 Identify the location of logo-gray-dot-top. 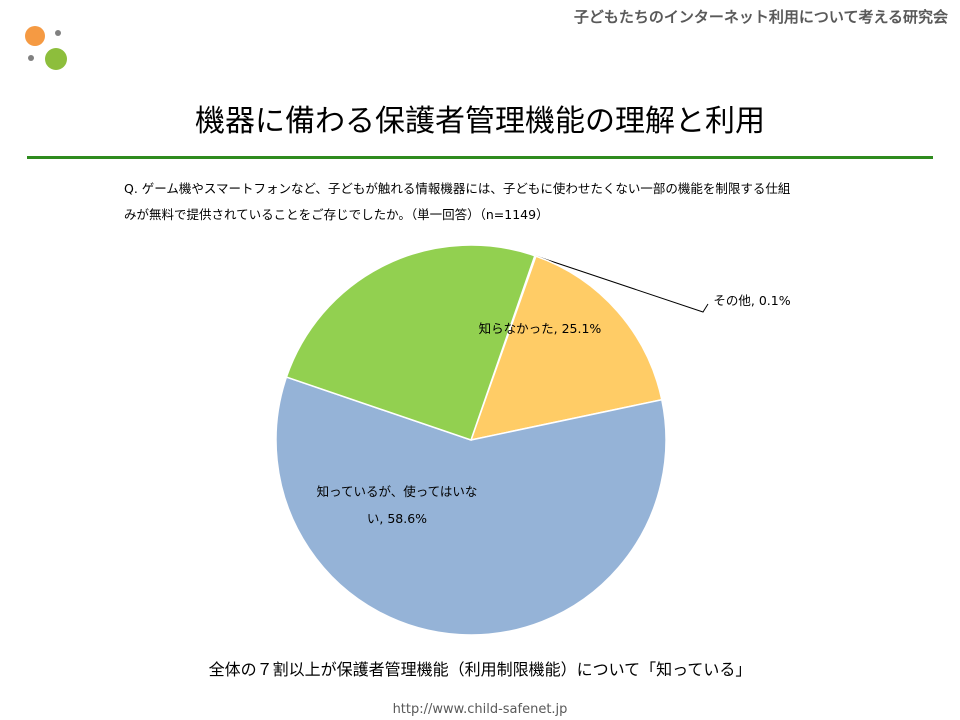
(58, 33).